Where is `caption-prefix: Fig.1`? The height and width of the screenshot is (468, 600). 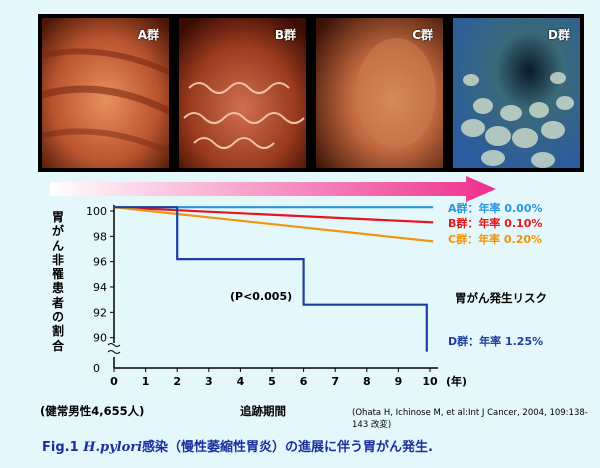
caption-prefix: Fig.1 is located at coordinates (60, 447).